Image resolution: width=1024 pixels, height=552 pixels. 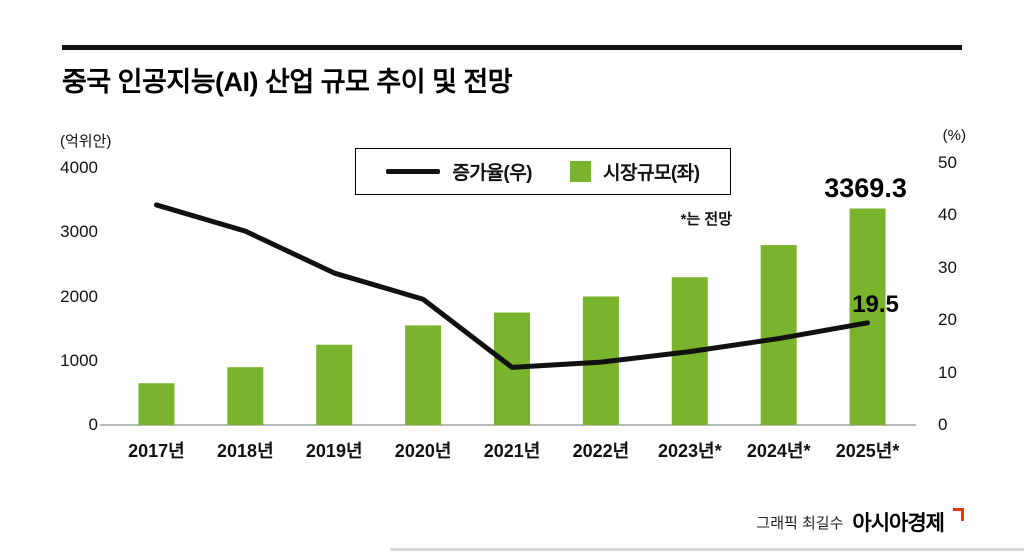 I want to click on line-value-label: 19.5, so click(x=875, y=304).